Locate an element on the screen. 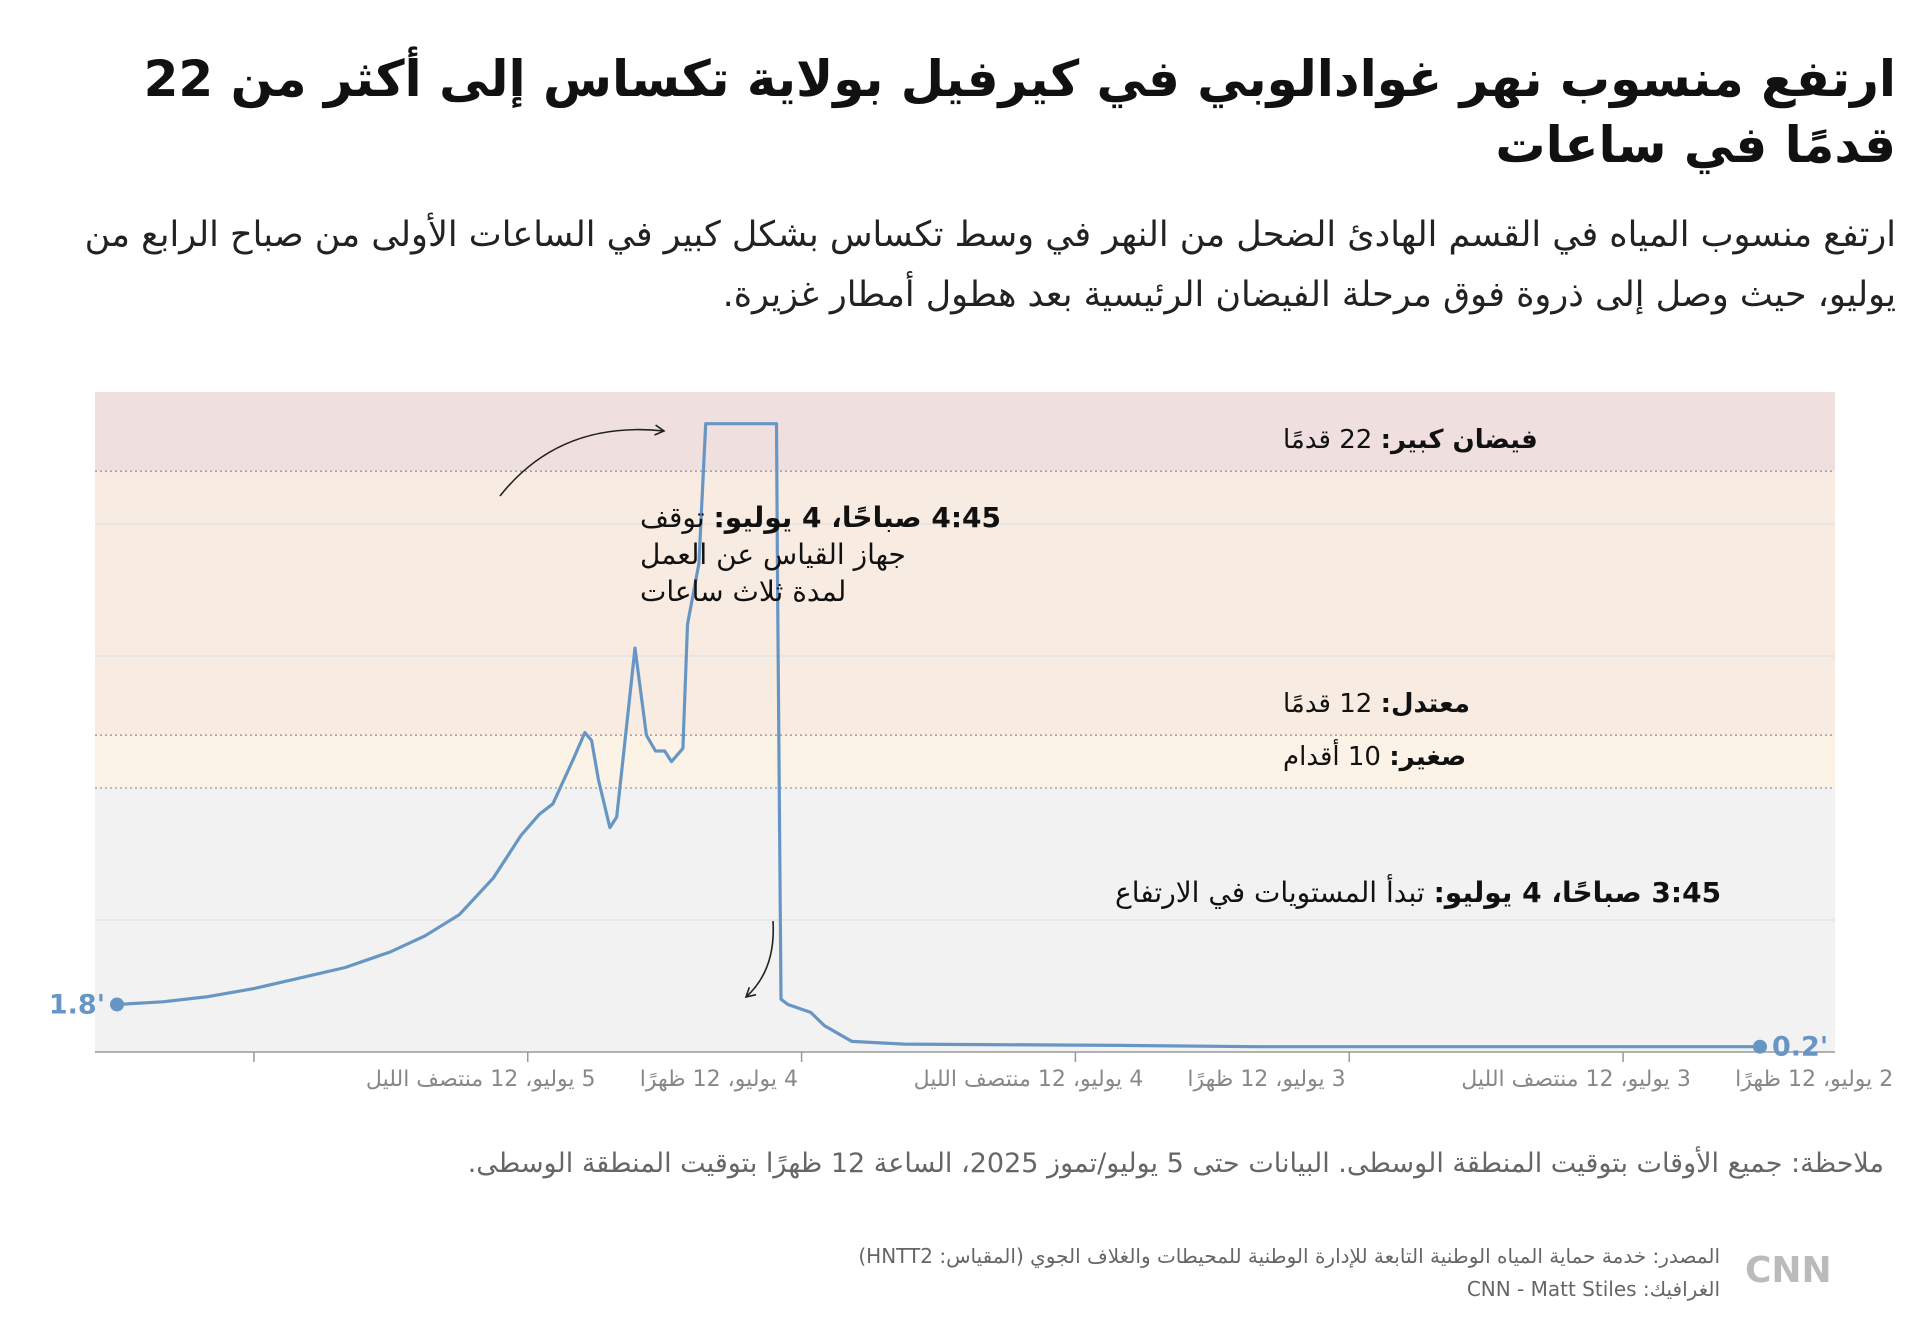 The image size is (1920, 1319). band-label-0: فيضان كبير: 22 قدمًا is located at coordinates (1410, 440).